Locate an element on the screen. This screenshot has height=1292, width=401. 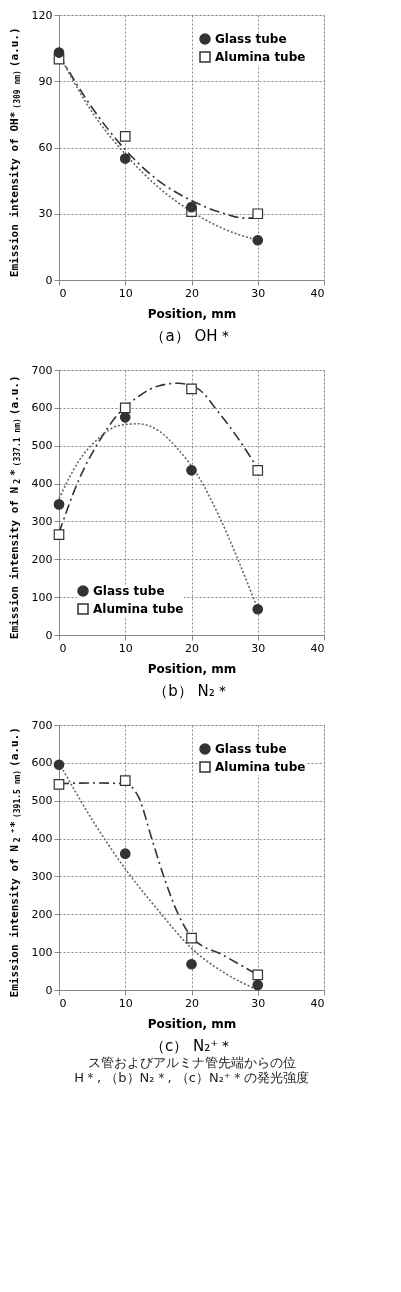
y-axis-title: Emission intensity of OH*(309 nm) (a.u.) is located at coordinates (15, 152).